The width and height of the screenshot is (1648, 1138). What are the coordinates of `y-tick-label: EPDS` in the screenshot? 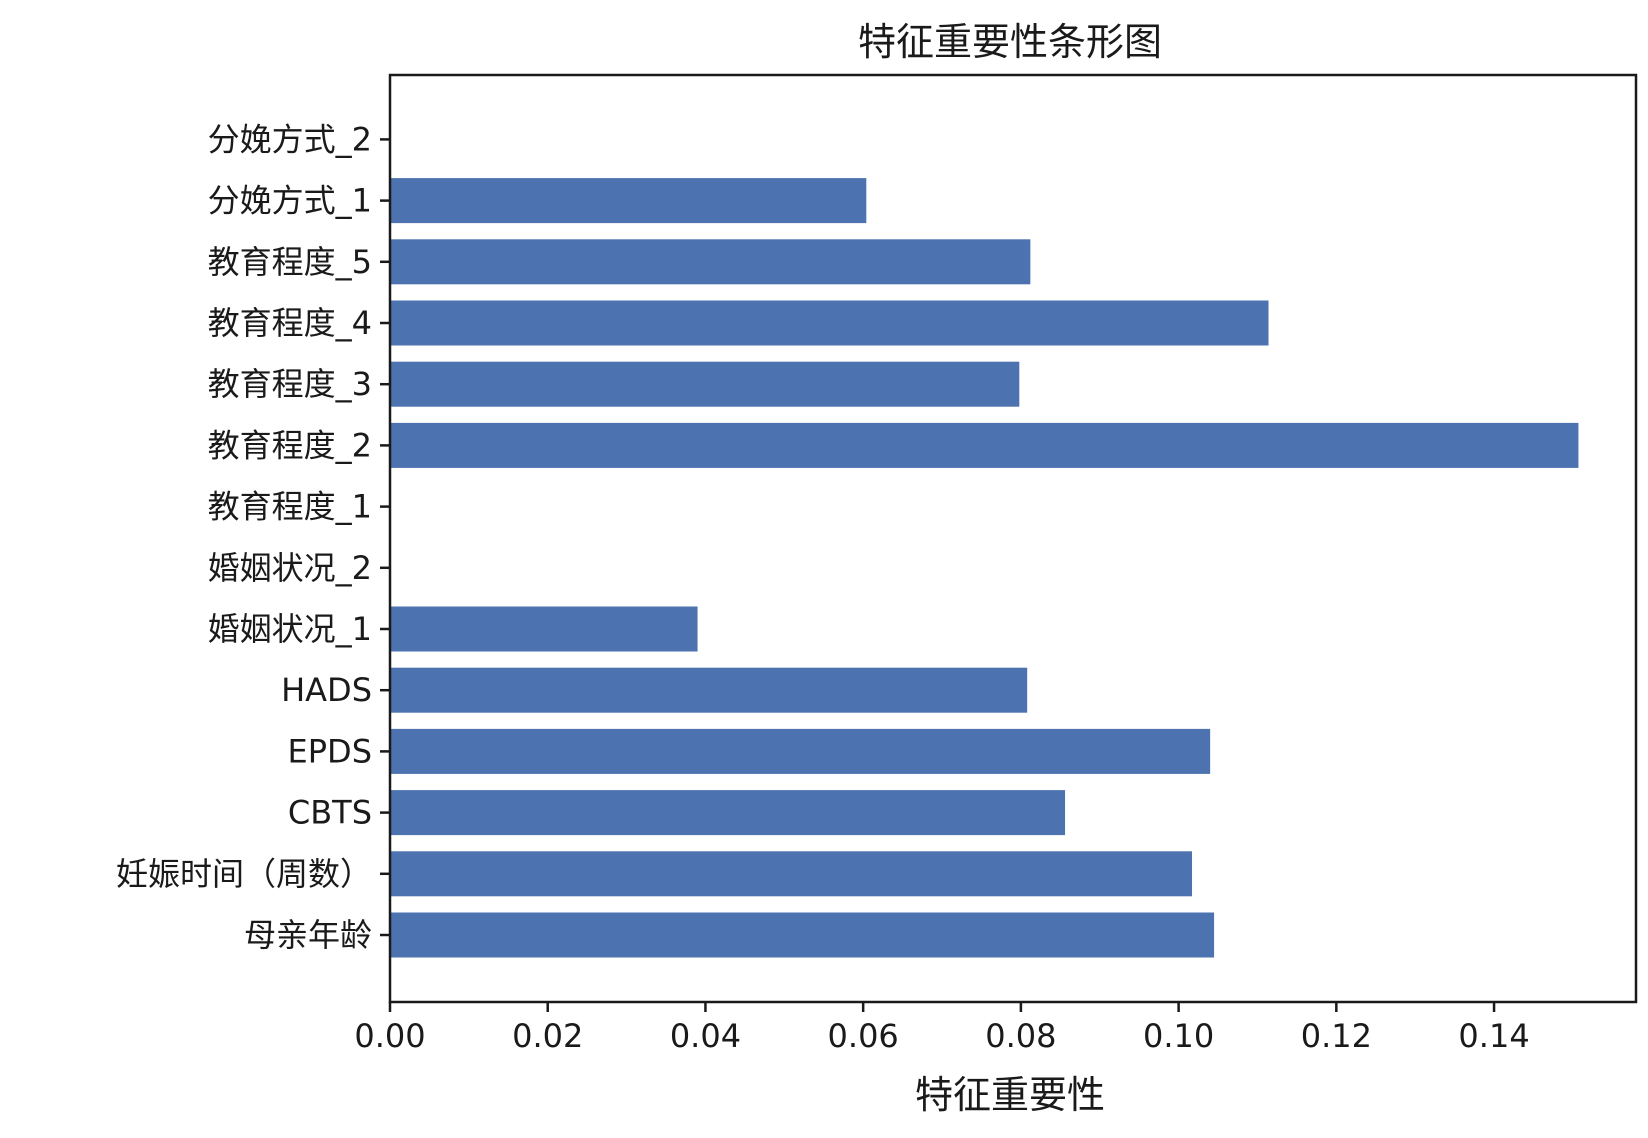 It's located at (330, 751).